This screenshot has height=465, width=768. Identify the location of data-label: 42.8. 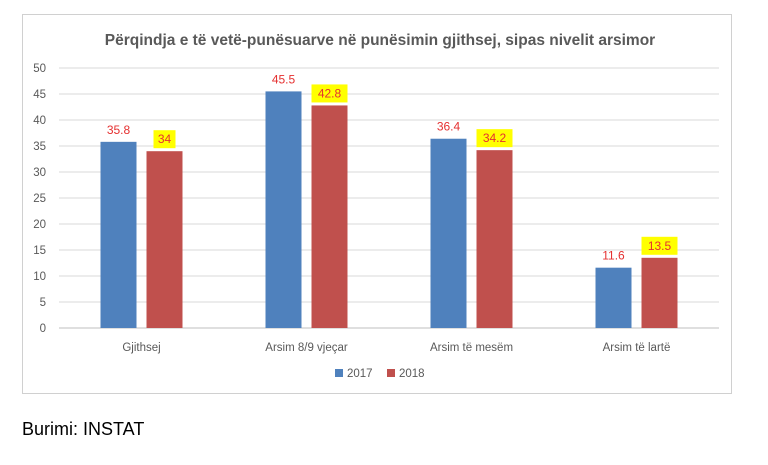
(330, 93).